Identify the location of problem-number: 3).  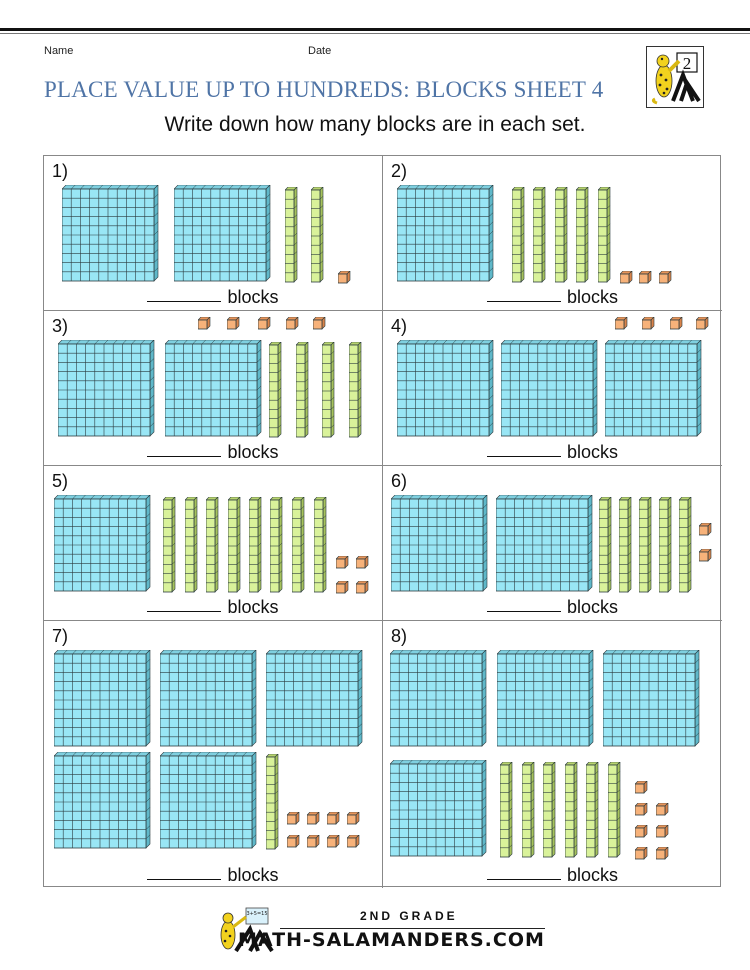
(60, 326).